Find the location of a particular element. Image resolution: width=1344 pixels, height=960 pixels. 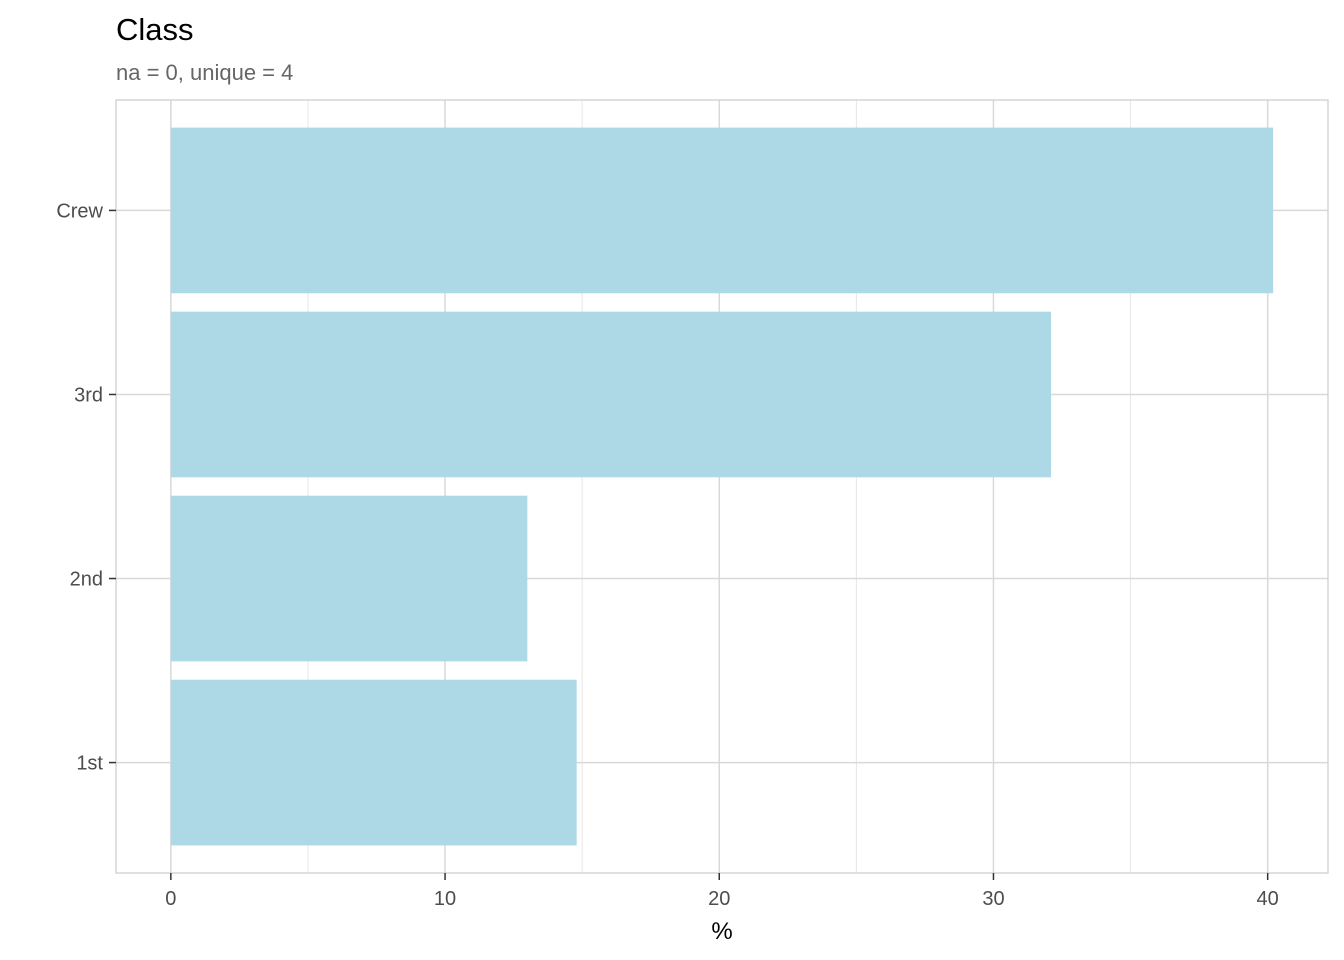

y-tick-label: 2nd is located at coordinates (86, 580).